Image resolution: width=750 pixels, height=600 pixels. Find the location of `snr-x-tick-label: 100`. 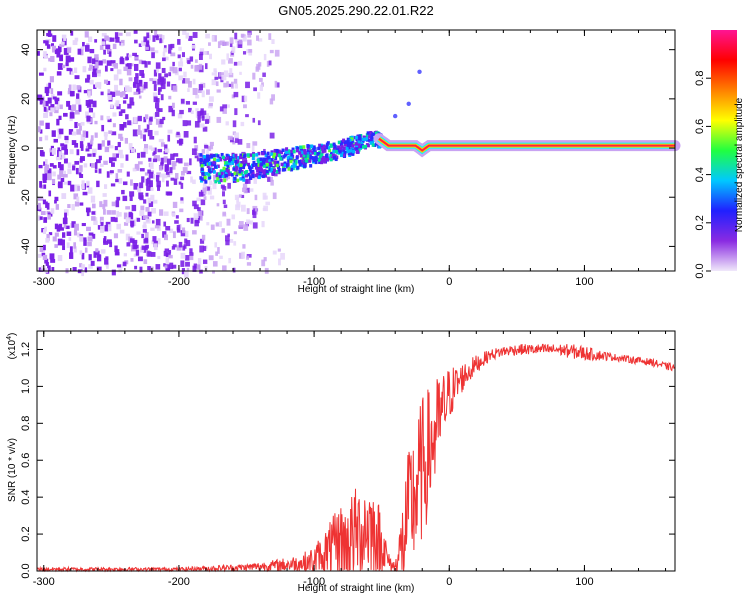

snr-x-tick-label: 100 is located at coordinates (584, 582).